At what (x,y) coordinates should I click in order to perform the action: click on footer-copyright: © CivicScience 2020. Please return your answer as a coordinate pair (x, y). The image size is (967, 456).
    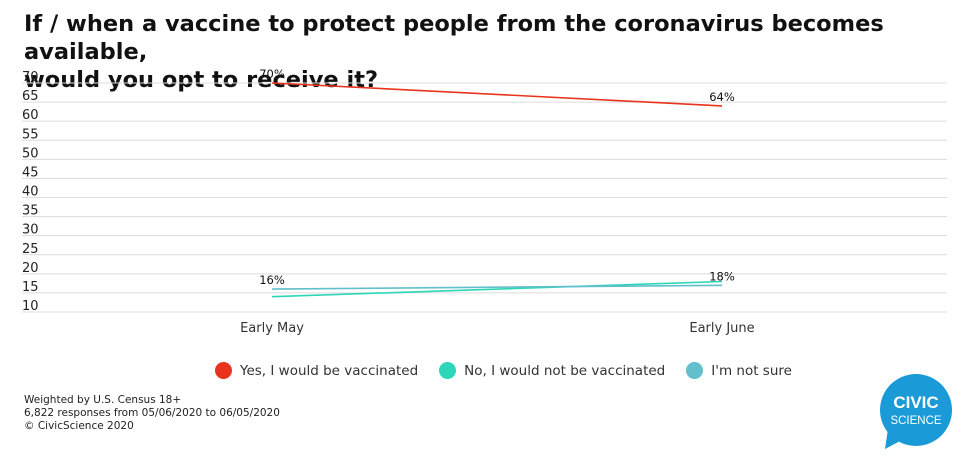
    Looking at the image, I should click on (79, 426).